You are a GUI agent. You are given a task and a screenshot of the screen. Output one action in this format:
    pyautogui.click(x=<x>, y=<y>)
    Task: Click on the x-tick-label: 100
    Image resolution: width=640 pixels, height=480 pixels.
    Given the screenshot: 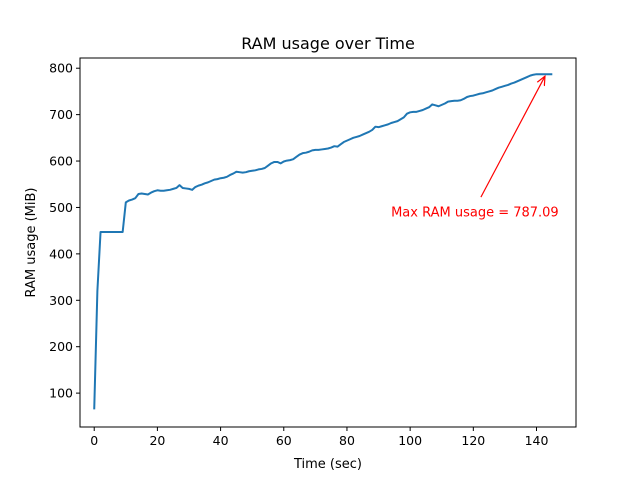 What is the action you would take?
    pyautogui.click(x=410, y=440)
    